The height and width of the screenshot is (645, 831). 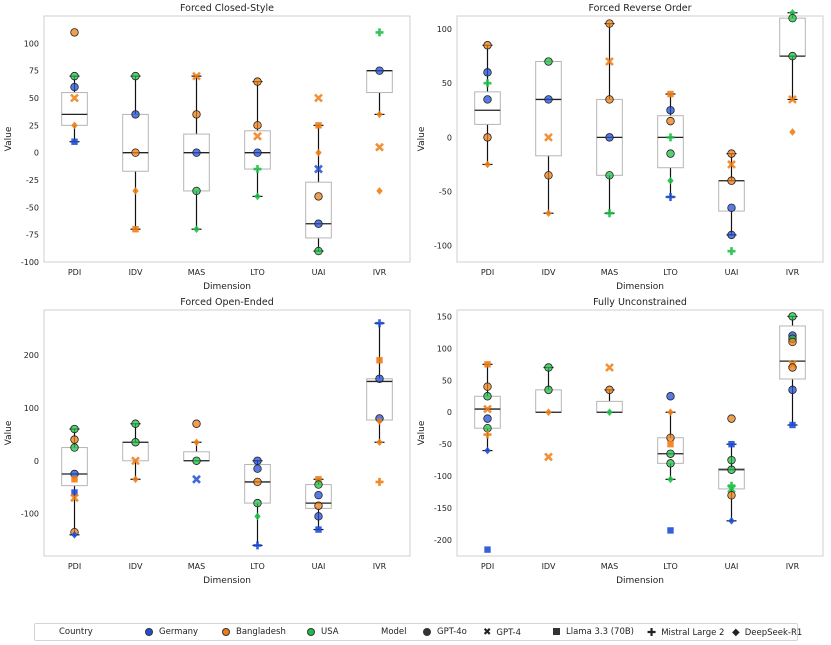 What do you see at coordinates (452, 632) in the screenshot?
I see `legend-label-gpt-4o: GPT-4o` at bounding box center [452, 632].